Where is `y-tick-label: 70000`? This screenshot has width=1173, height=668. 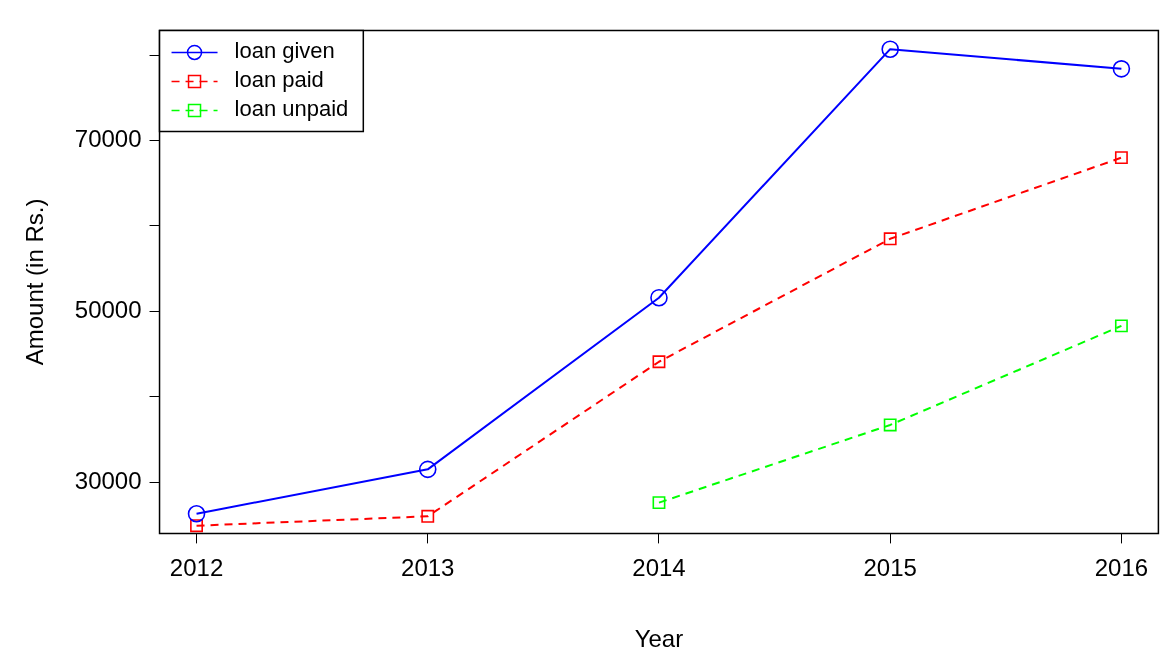
y-tick-label: 70000 is located at coordinates (108, 139).